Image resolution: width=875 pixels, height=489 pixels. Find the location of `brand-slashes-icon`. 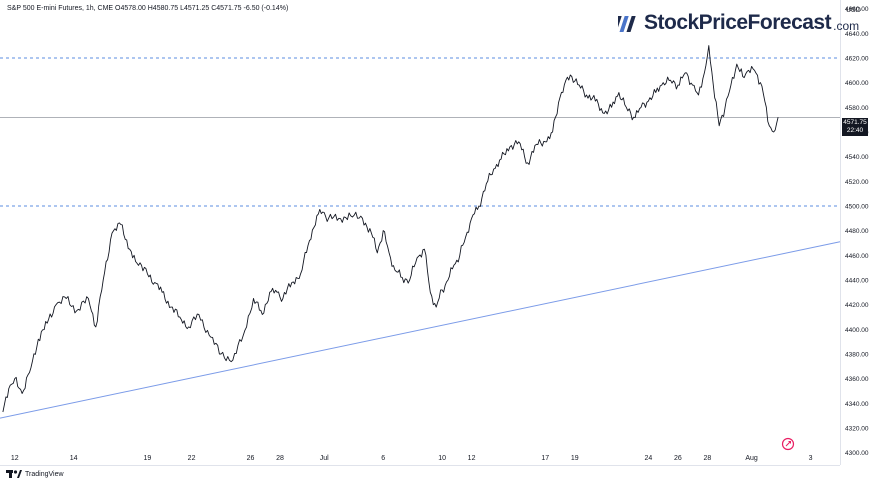

brand-slashes-icon is located at coordinates (627, 24).